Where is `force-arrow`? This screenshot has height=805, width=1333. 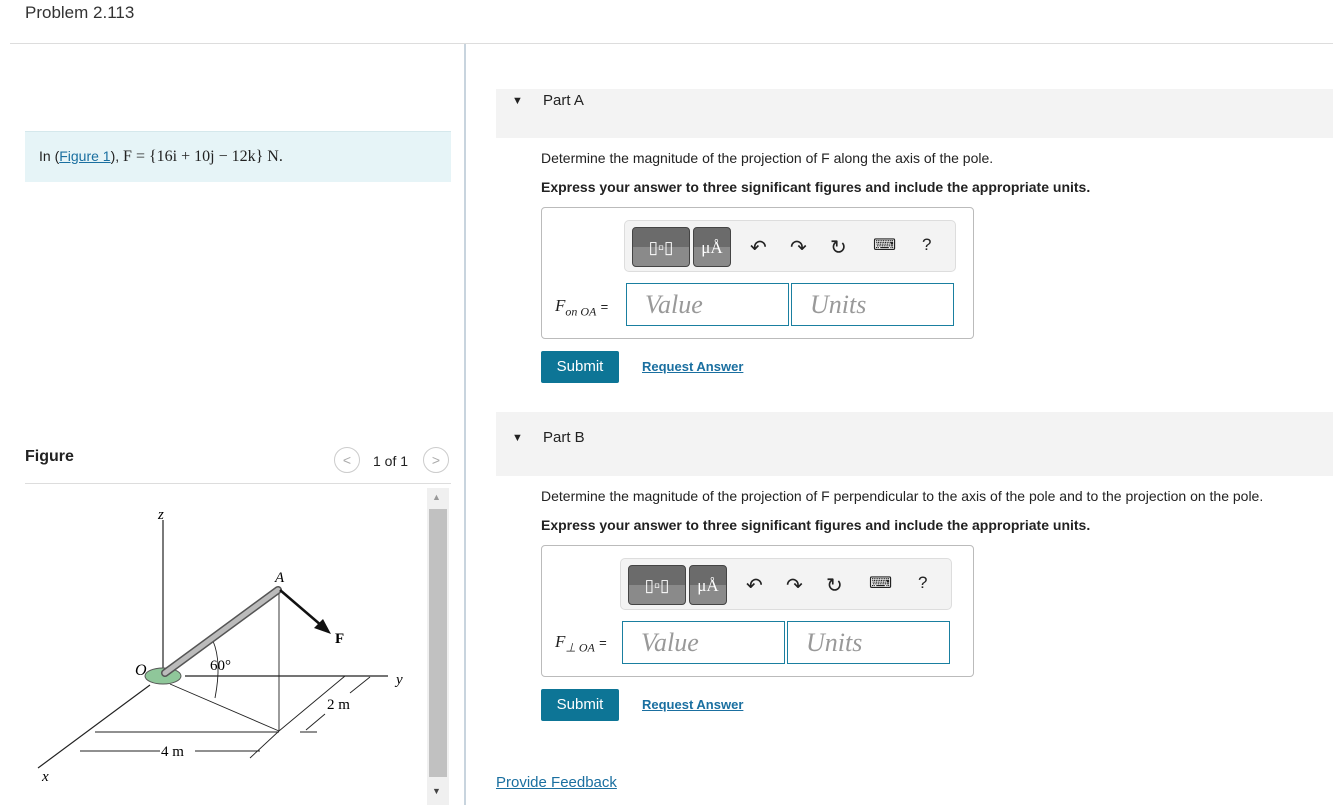
force-arrow is located at coordinates (301, 608).